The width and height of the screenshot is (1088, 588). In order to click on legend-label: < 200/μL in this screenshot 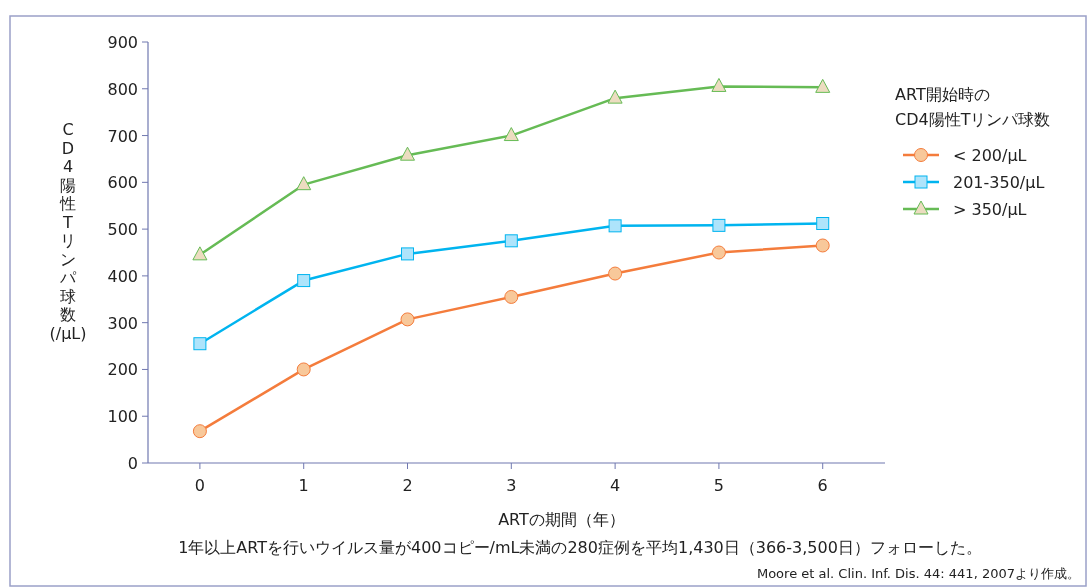, I will do `click(990, 155)`.